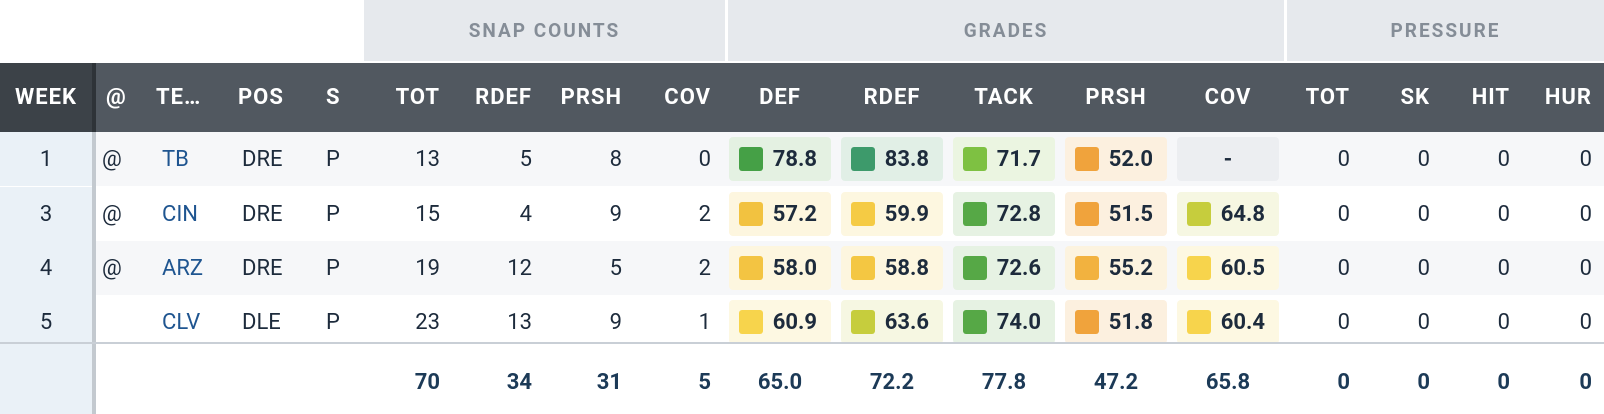 The height and width of the screenshot is (414, 1604). I want to click on total-pressure-hur: 0, so click(1585, 382).